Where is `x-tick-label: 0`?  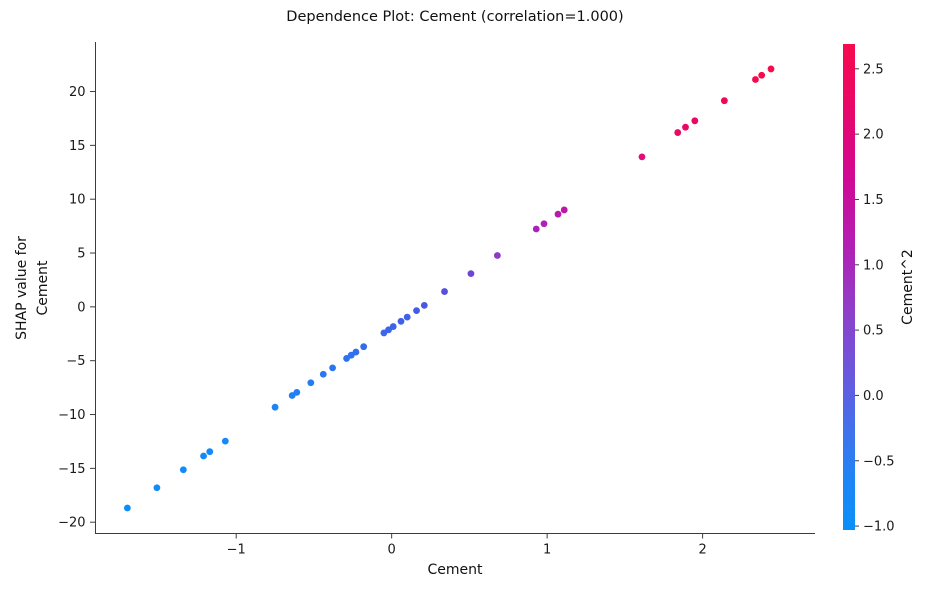 x-tick-label: 0 is located at coordinates (392, 550).